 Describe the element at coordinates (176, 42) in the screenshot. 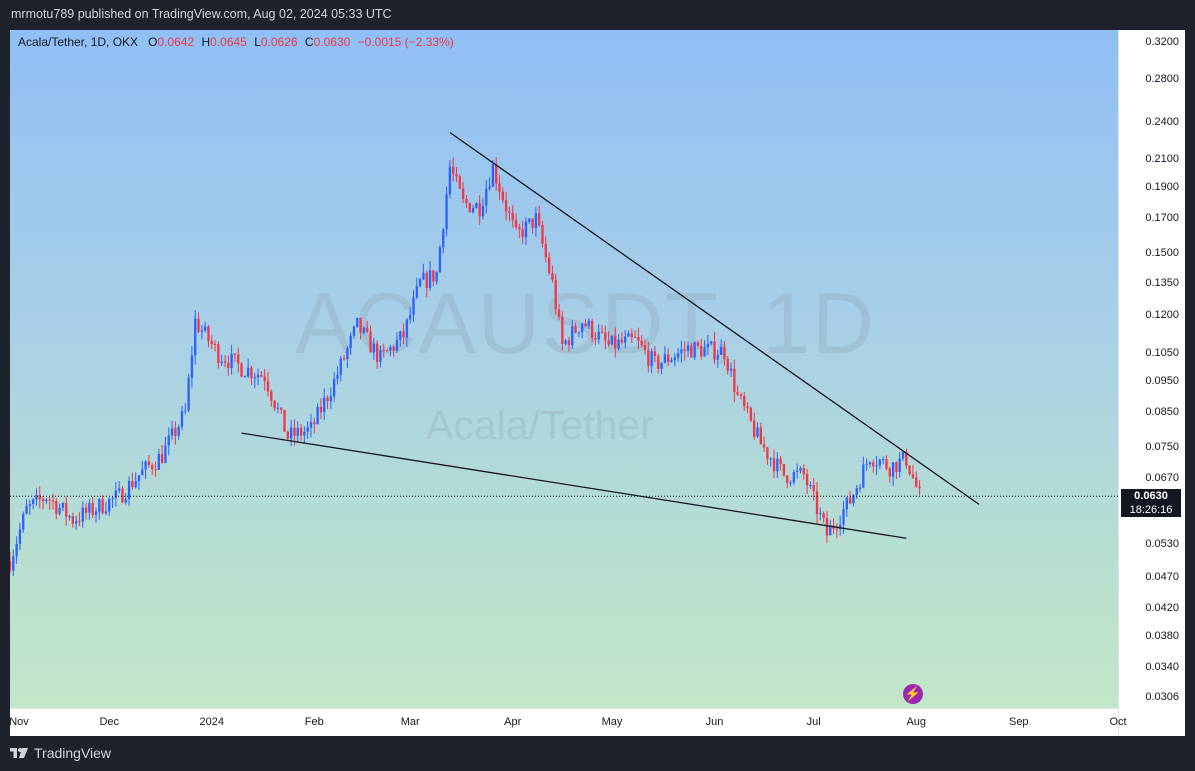

I see `open-value: 0.0642` at that location.